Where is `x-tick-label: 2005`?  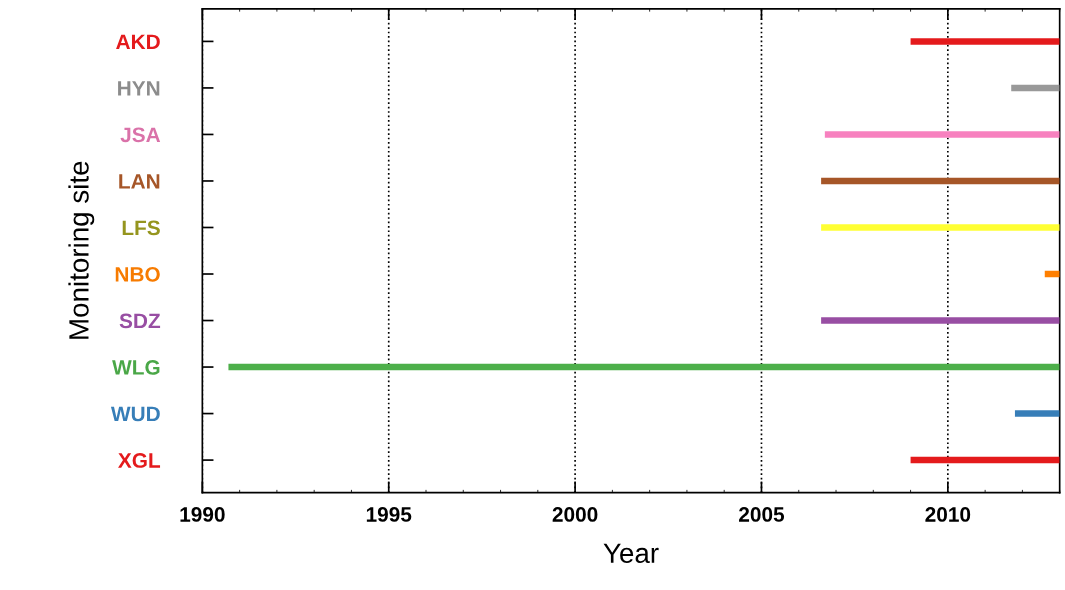
x-tick-label: 2005 is located at coordinates (762, 514).